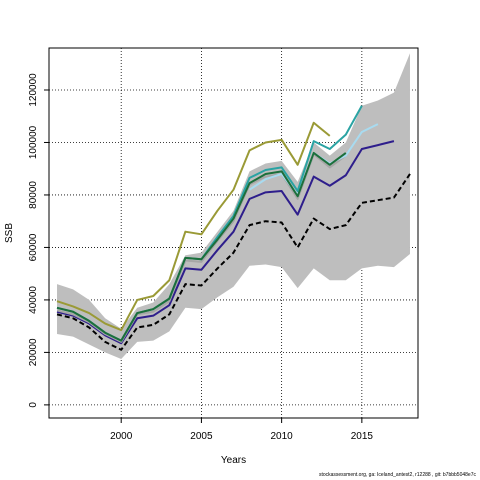  Describe the element at coordinates (233, 460) in the screenshot. I see `x-axis-label: Years` at that location.